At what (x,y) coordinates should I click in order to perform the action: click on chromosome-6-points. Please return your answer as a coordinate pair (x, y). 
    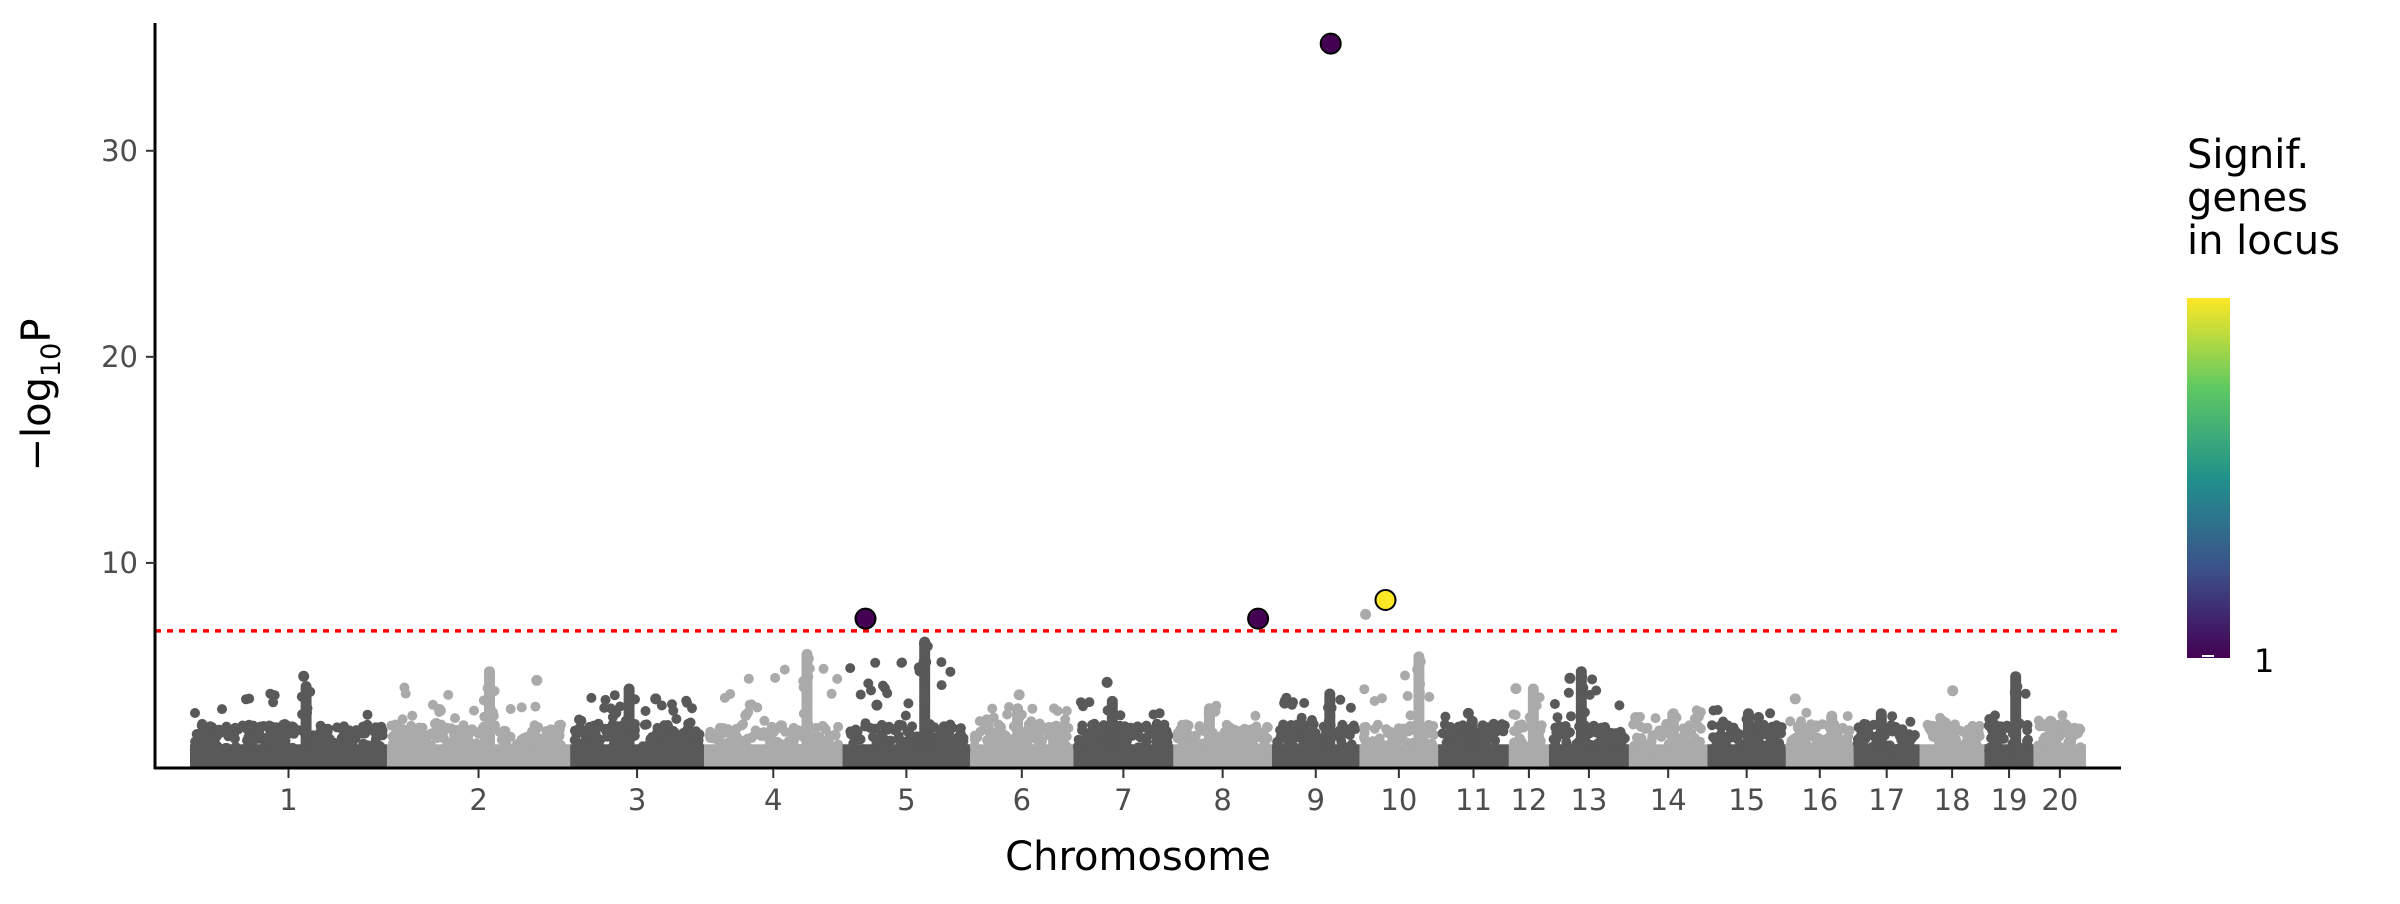
    Looking at the image, I should click on (1021, 728).